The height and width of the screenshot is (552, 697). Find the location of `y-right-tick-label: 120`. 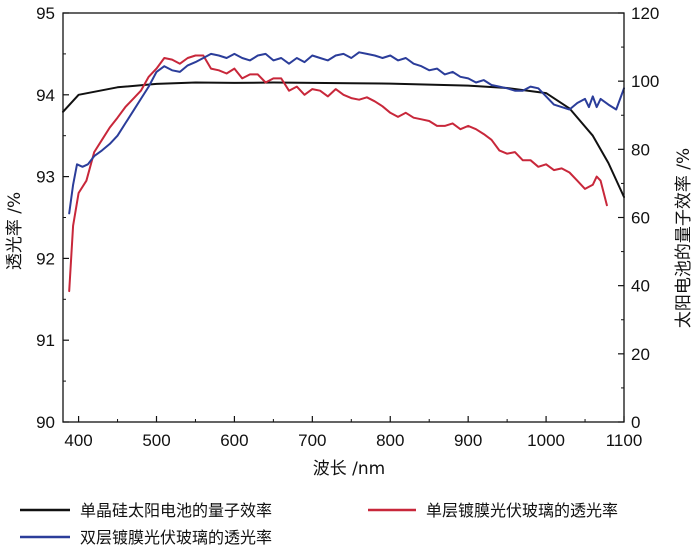

y-right-tick-label: 120 is located at coordinates (645, 13).